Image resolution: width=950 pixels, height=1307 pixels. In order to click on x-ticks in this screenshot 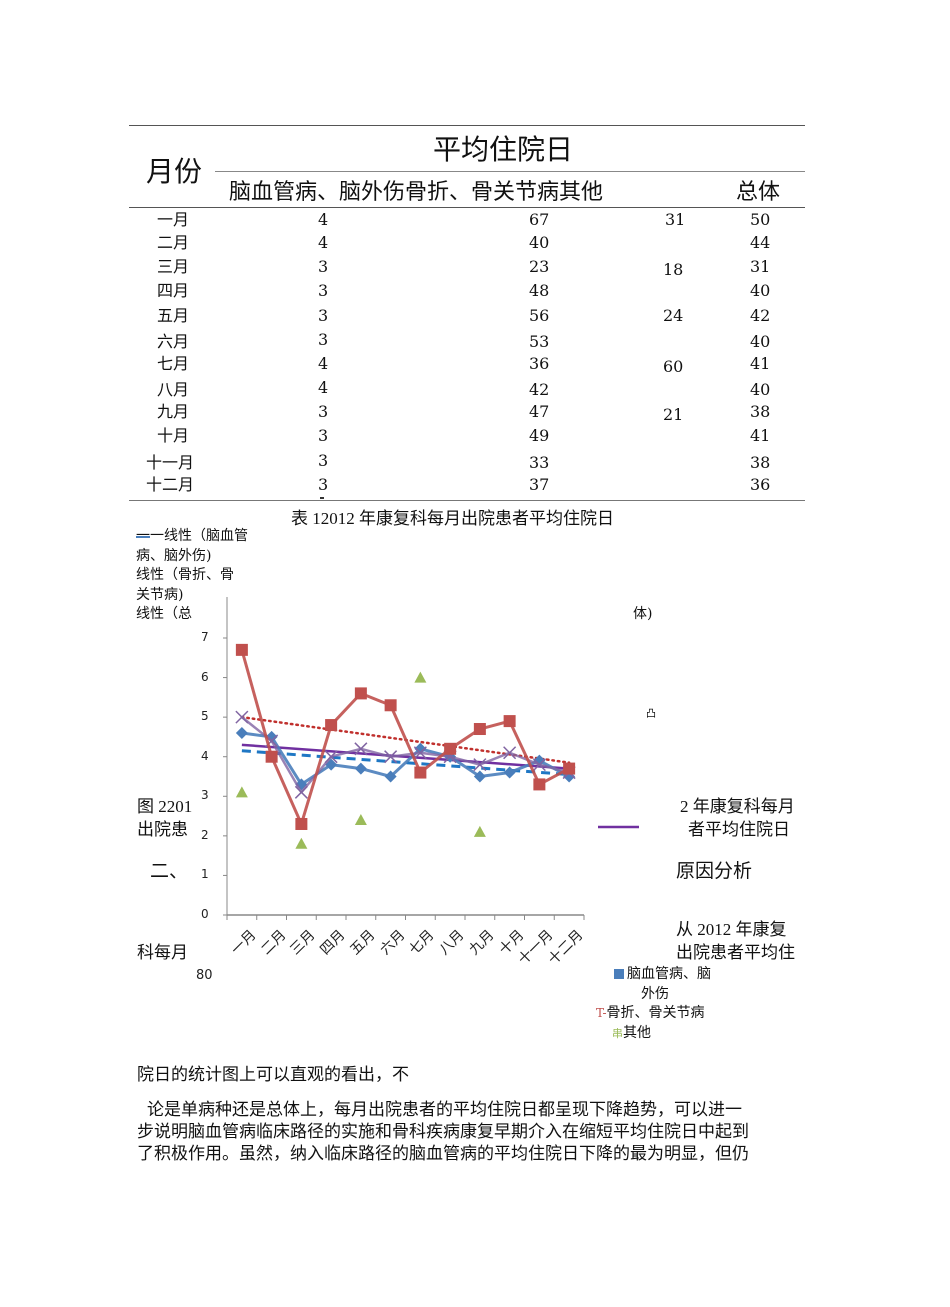, I will do `click(405, 917)`.